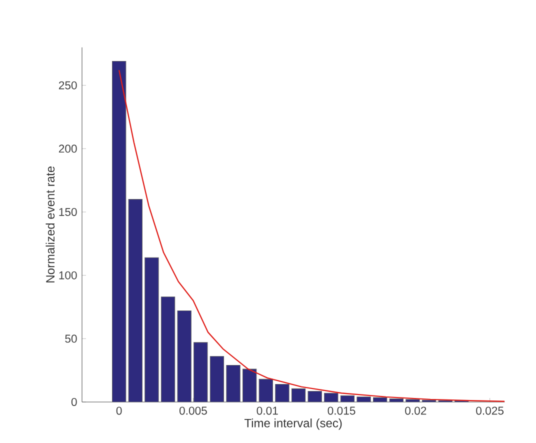 The width and height of the screenshot is (536, 443). I want to click on x-tick-label: 0.025, so click(490, 410).